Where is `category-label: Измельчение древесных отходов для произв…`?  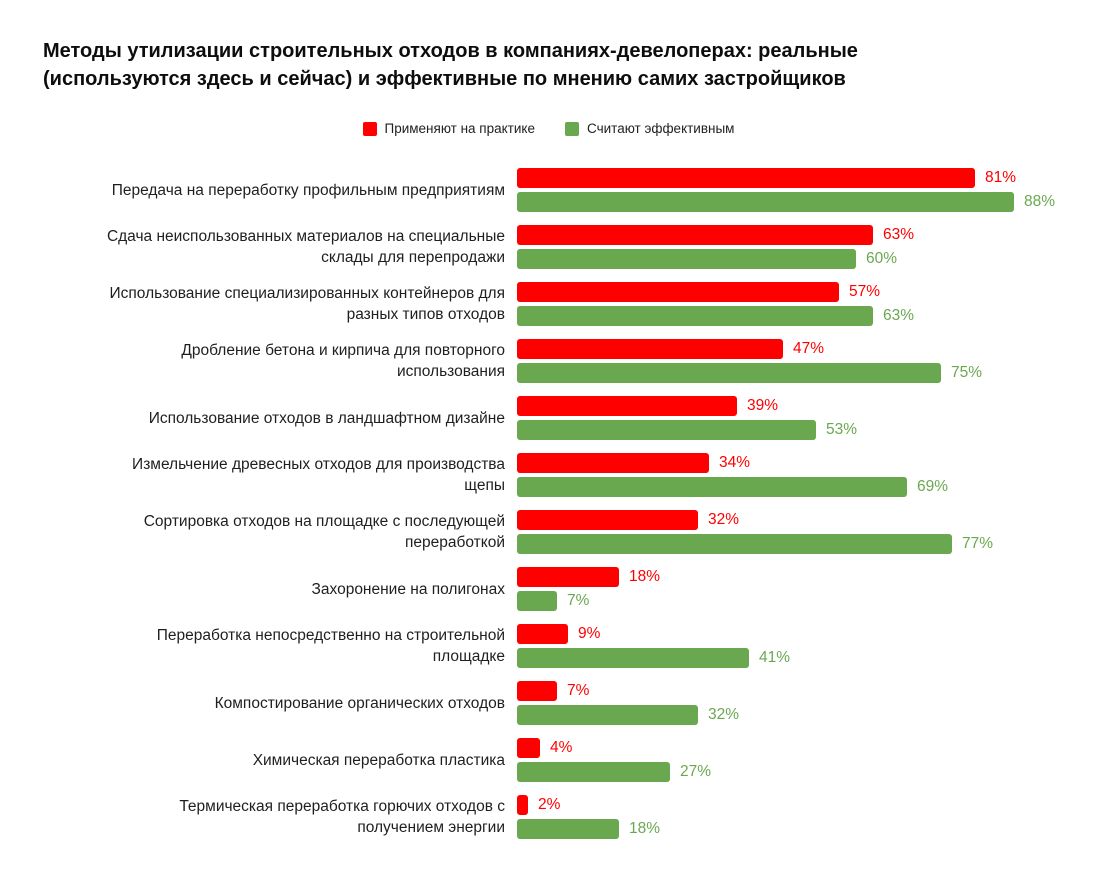 category-label: Измельчение древесных отходов для произв… is located at coordinates (258, 475).